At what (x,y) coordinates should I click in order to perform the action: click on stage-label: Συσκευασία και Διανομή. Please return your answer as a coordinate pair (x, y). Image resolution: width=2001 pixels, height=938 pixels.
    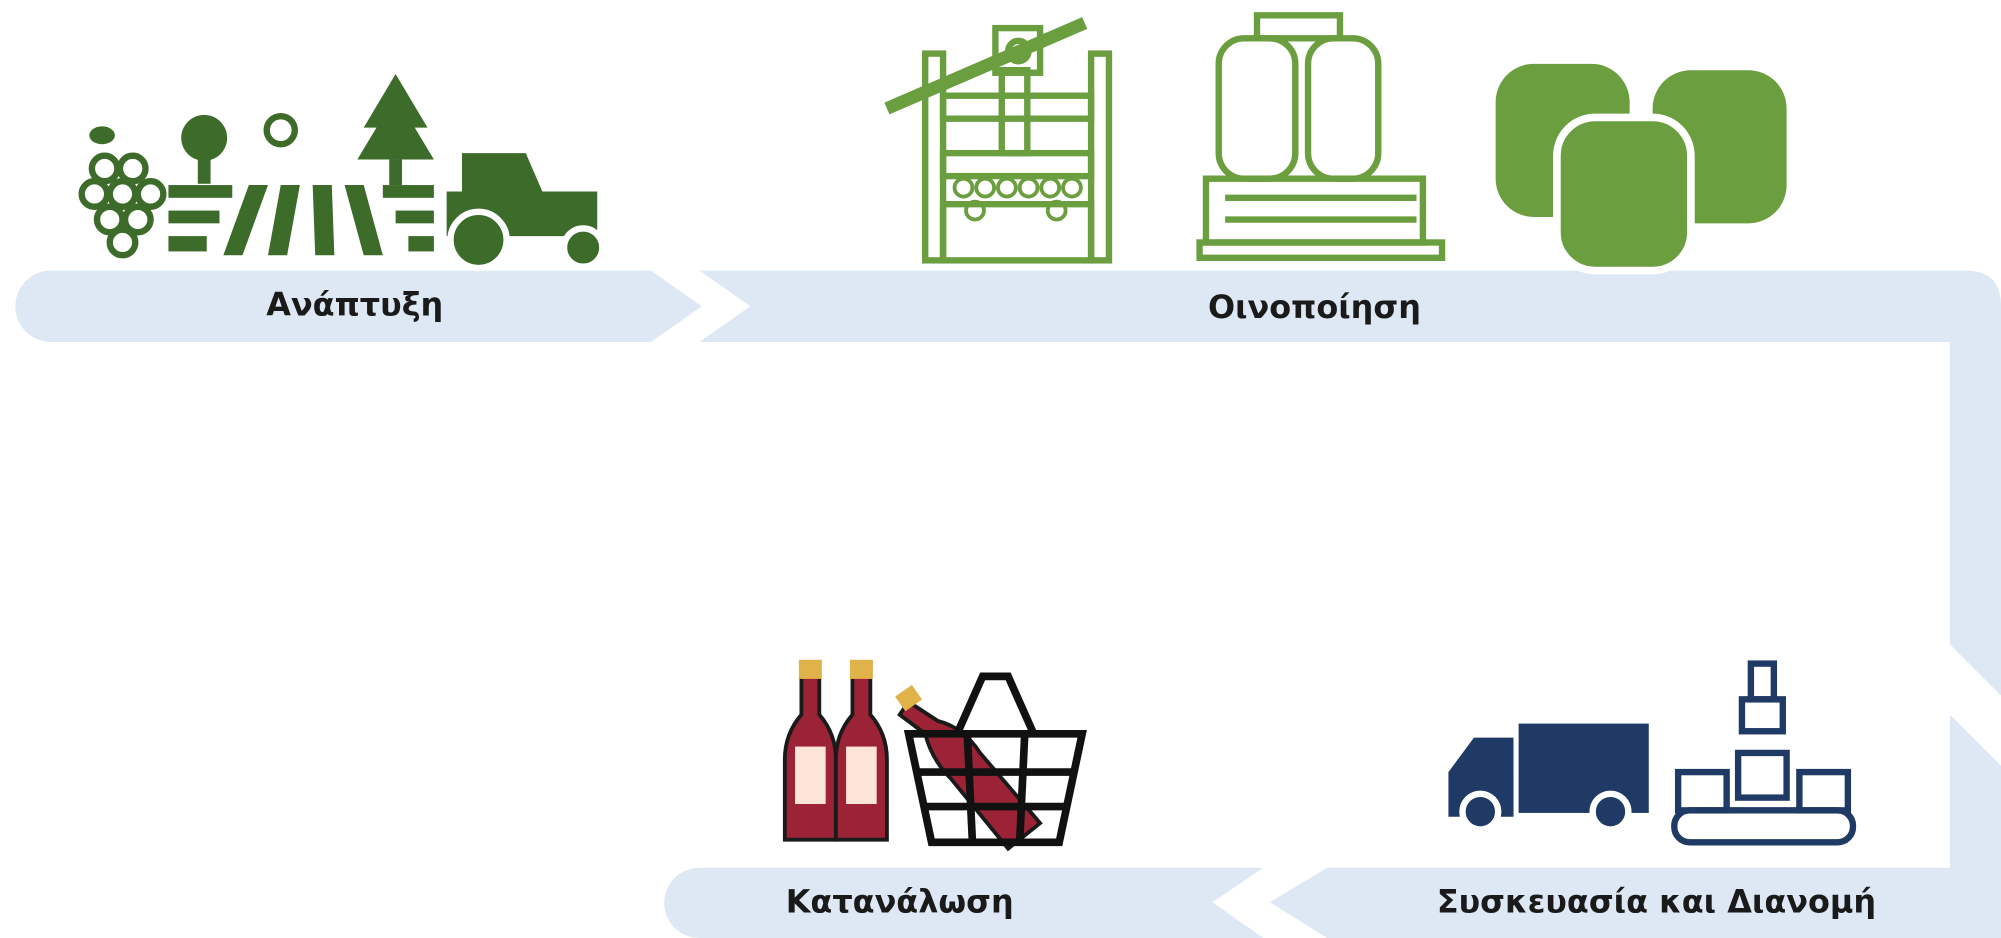
    Looking at the image, I should click on (1656, 902).